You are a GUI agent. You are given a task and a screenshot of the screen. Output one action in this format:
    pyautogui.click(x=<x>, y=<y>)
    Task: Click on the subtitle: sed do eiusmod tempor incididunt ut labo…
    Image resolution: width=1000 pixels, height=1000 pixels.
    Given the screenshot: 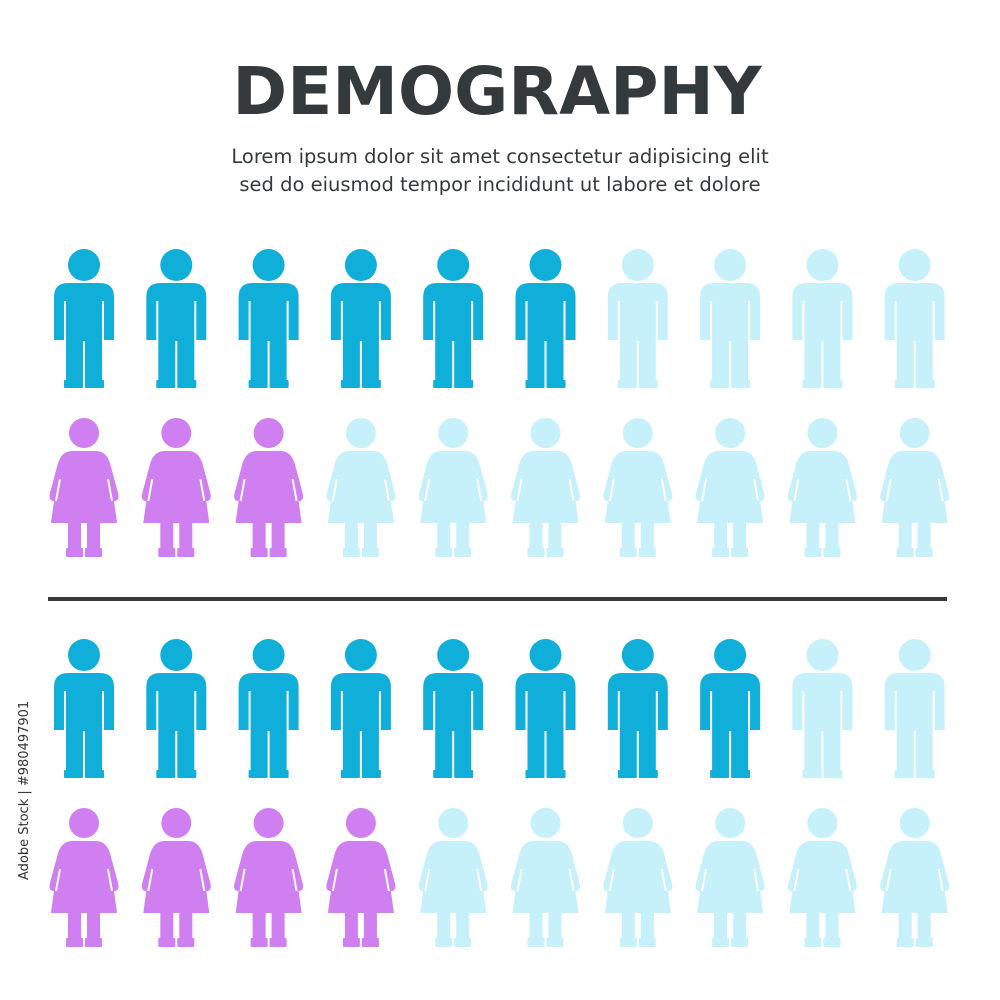 What is the action you would take?
    pyautogui.click(x=499, y=184)
    